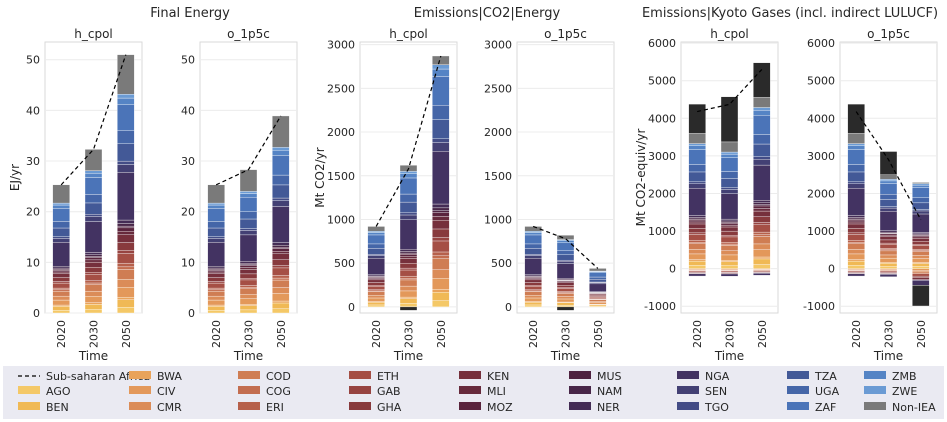  Describe the element at coordinates (498, 88) in the screenshot. I see `y-tick-label: 2500` at that location.